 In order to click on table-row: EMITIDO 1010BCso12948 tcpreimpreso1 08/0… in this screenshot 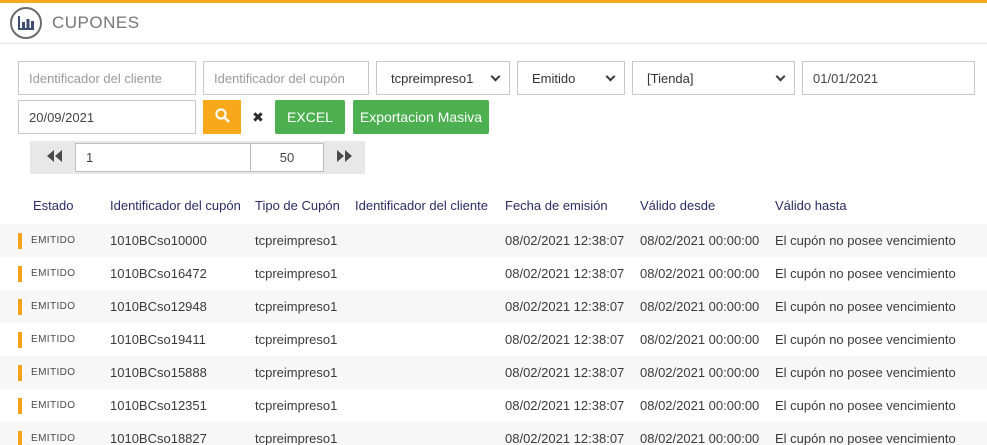, I will do `click(493, 306)`.